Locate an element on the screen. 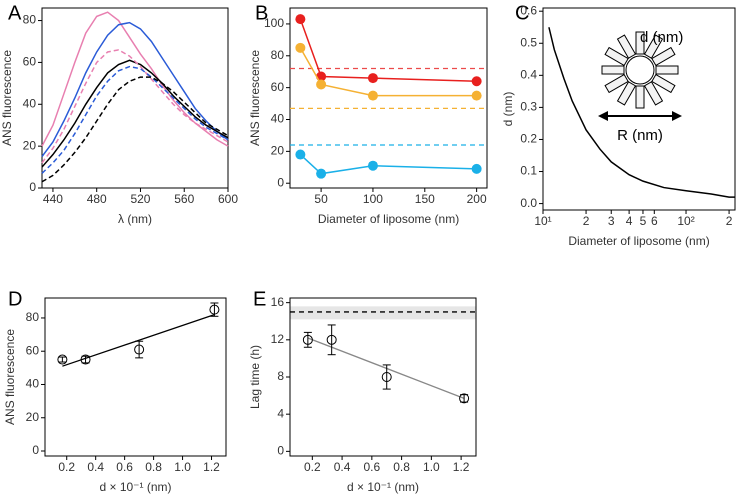 The height and width of the screenshot is (500, 745). y-tick-label: 16 is located at coordinates (278, 302).